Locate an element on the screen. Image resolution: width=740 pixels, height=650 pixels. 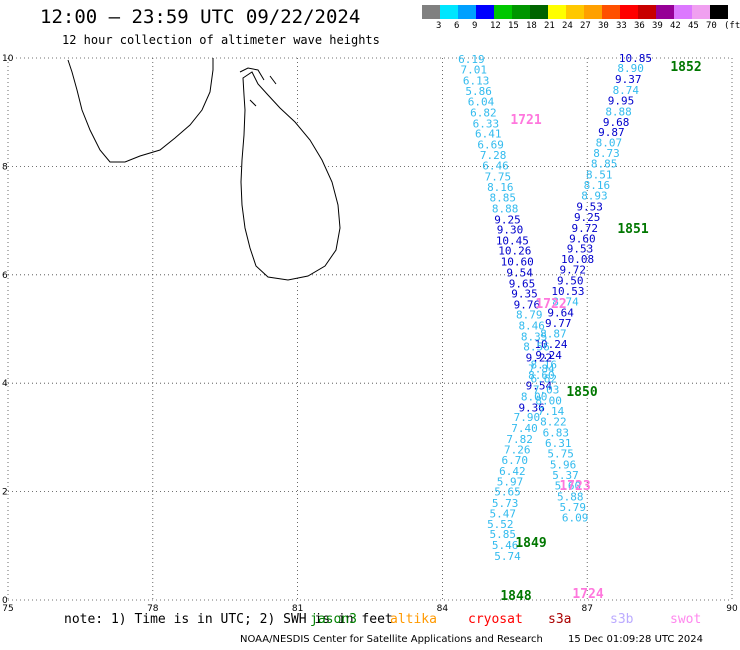
wave-height-label: 9.30 is located at coordinates (510, 230).